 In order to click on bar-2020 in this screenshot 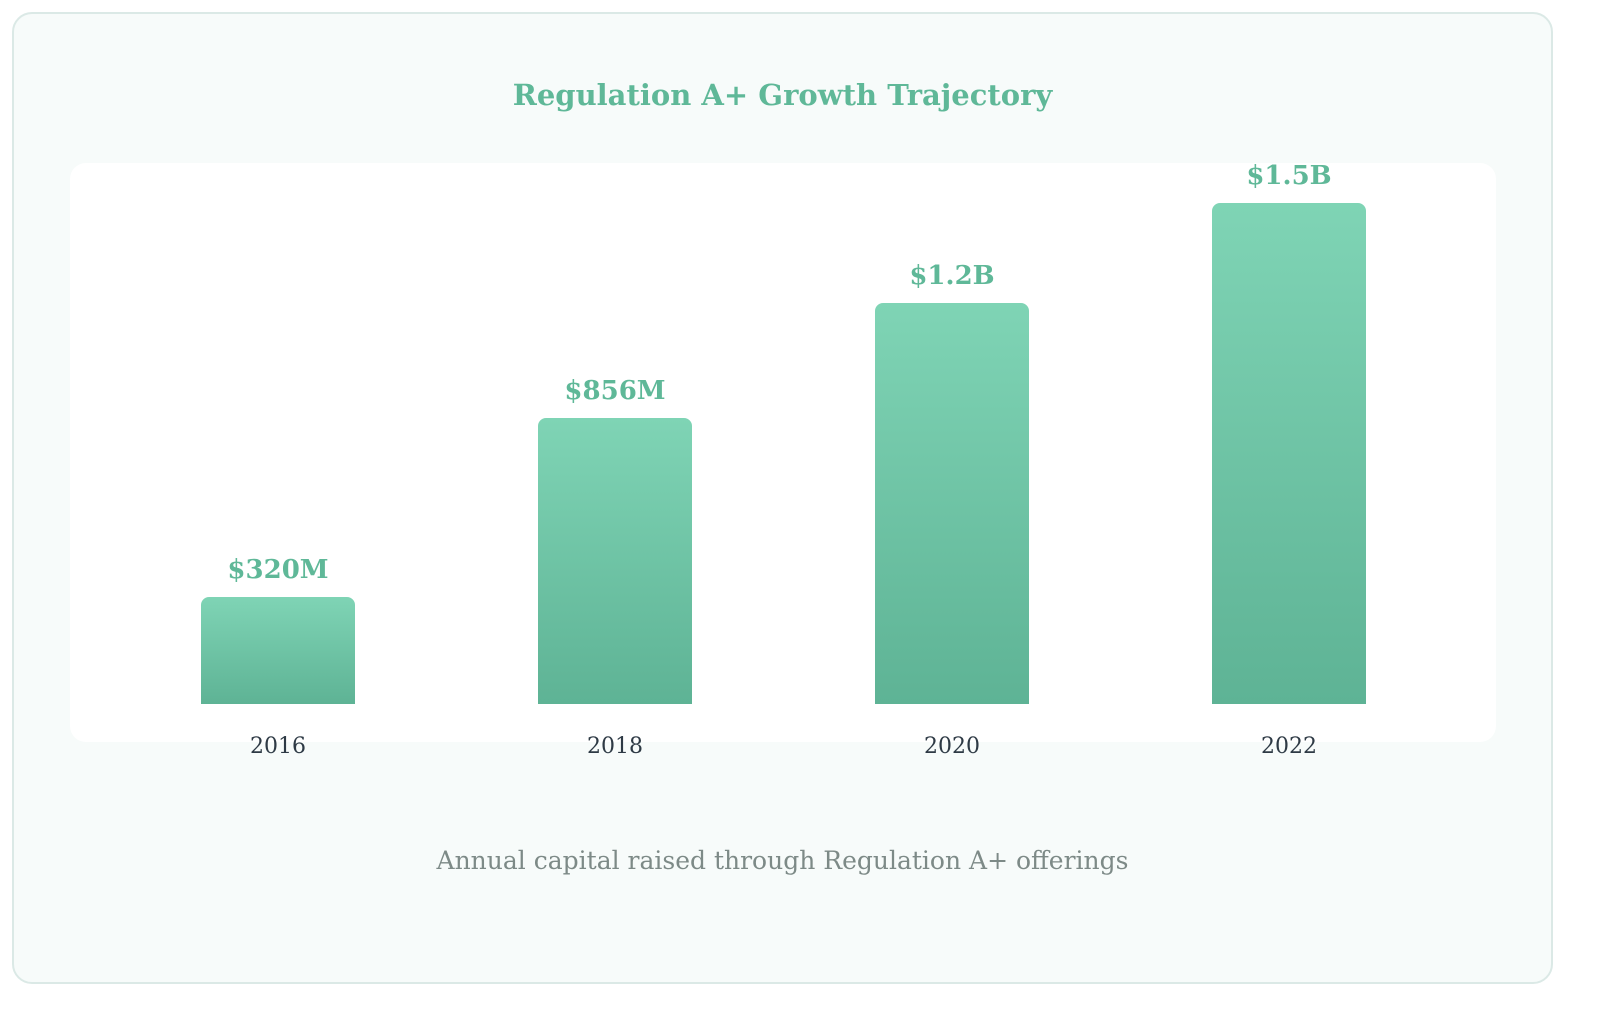, I will do `click(952, 503)`.